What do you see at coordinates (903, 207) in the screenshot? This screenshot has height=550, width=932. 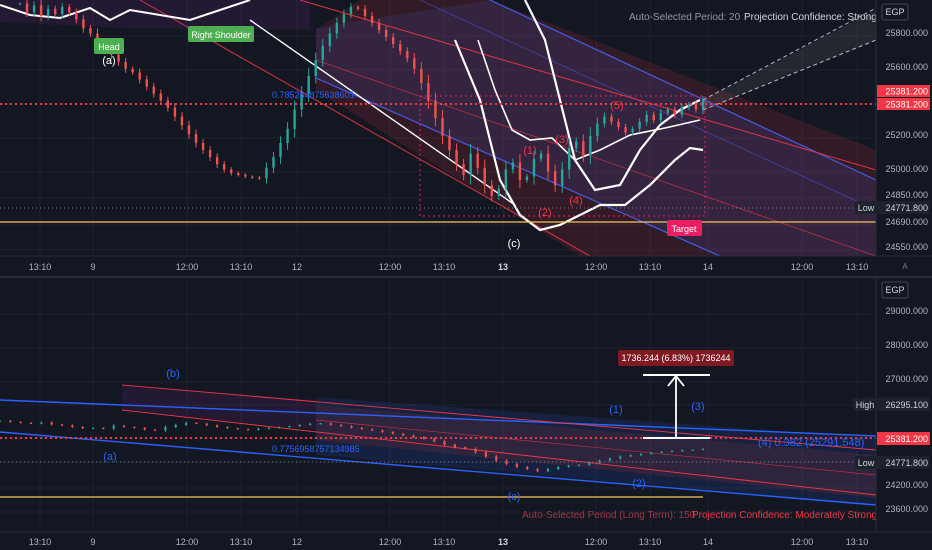 I see `top-low-tag` at bounding box center [903, 207].